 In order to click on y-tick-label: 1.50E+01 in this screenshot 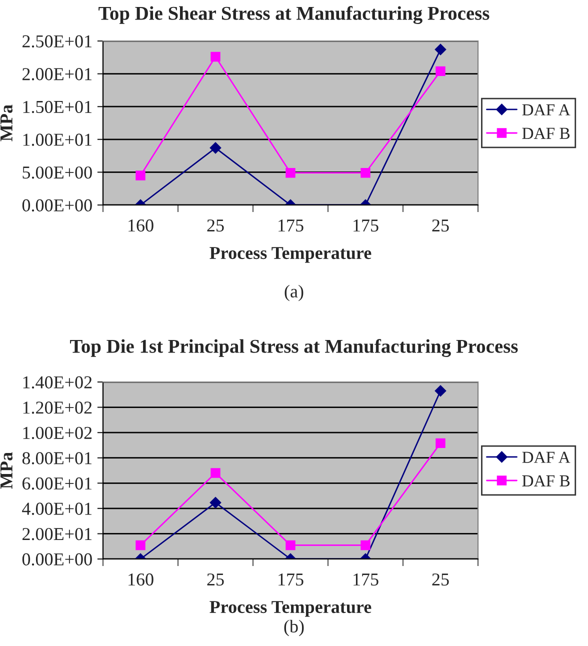, I will do `click(57, 107)`.